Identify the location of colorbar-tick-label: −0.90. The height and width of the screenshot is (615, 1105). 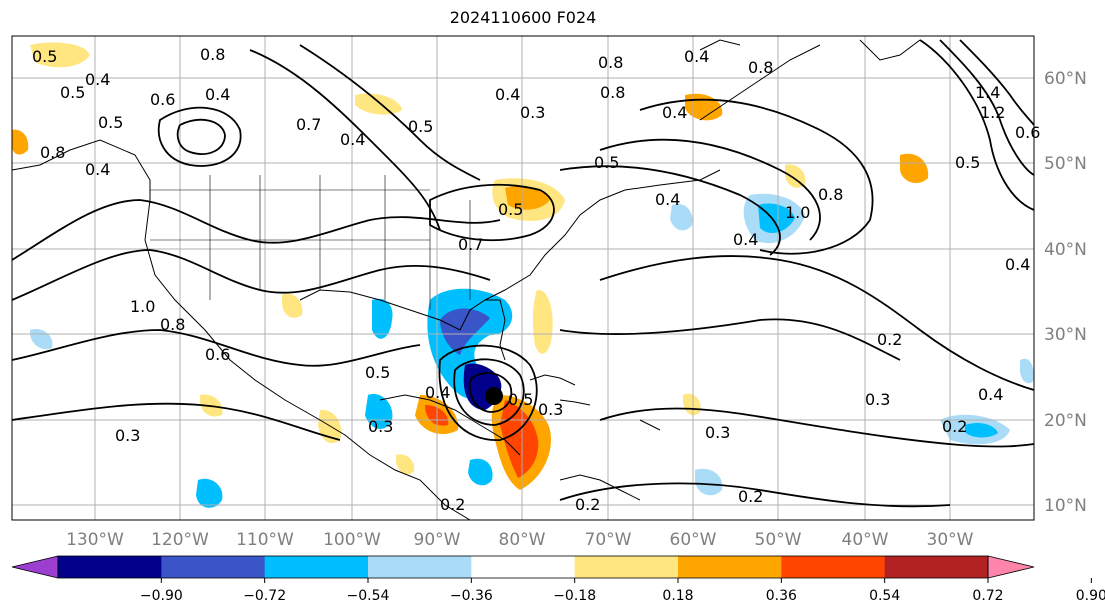
(161, 596).